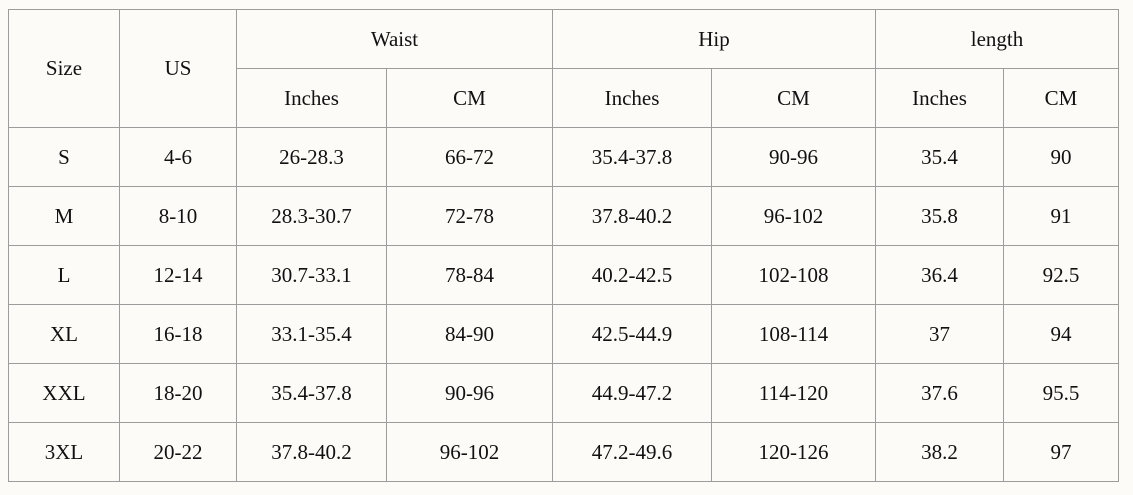 The image size is (1133, 495). I want to click on cell-hip-inches: 40.2-42.5, so click(632, 275).